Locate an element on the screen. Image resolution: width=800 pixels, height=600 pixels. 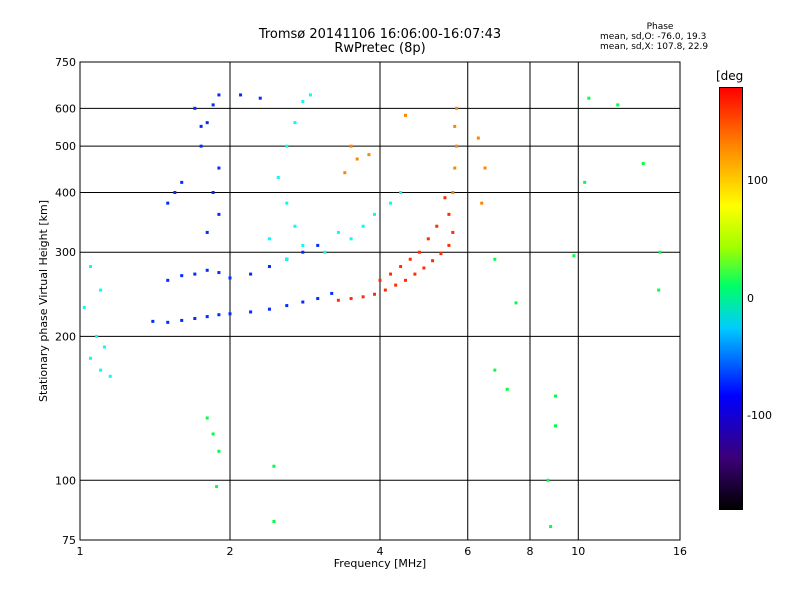
phase-colorbar is located at coordinates (731, 298).